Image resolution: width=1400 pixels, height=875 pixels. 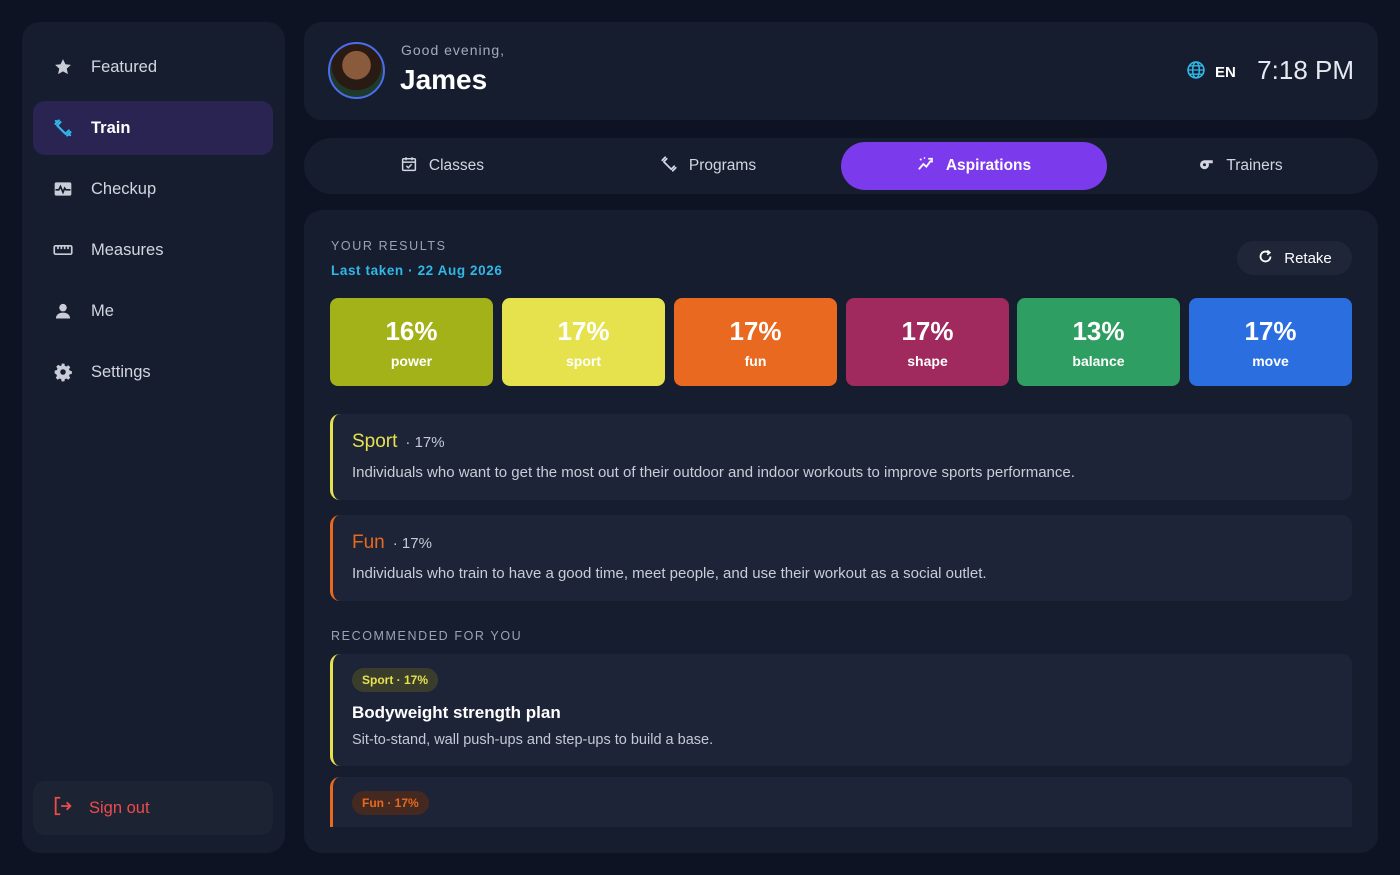 What do you see at coordinates (121, 371) in the screenshot?
I see `sidebar-item-label: Settings` at bounding box center [121, 371].